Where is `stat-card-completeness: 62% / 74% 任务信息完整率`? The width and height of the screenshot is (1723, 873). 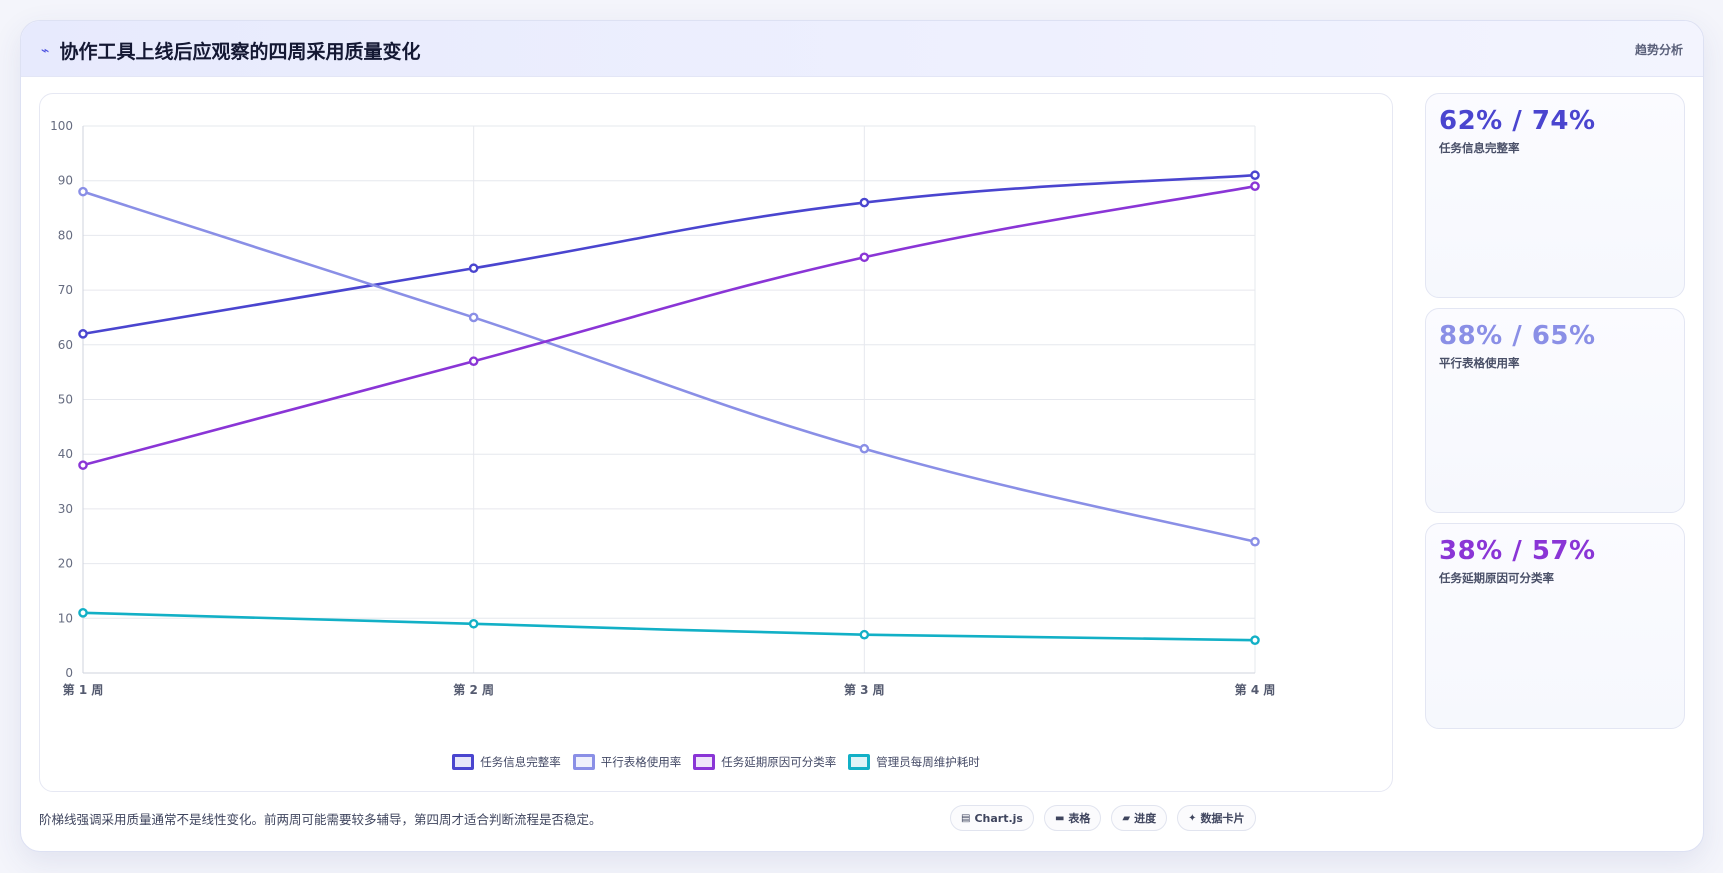 stat-card-completeness: 62% / 74% 任务信息完整率 is located at coordinates (1555, 195).